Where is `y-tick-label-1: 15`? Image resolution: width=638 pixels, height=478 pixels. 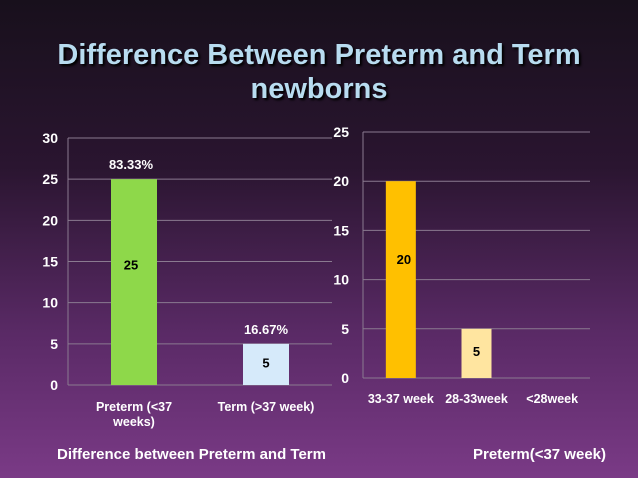
y-tick-label-1: 15 is located at coordinates (341, 230).